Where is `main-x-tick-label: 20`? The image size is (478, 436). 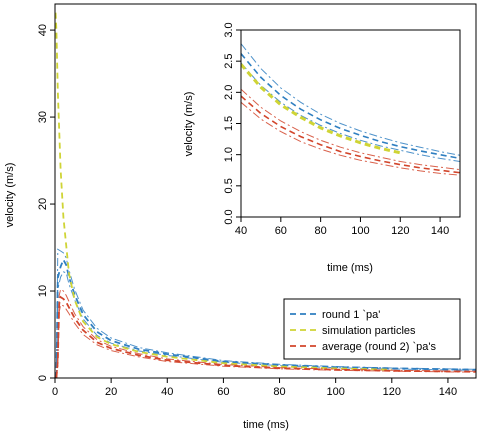
main-x-tick-label: 20 is located at coordinates (111, 392).